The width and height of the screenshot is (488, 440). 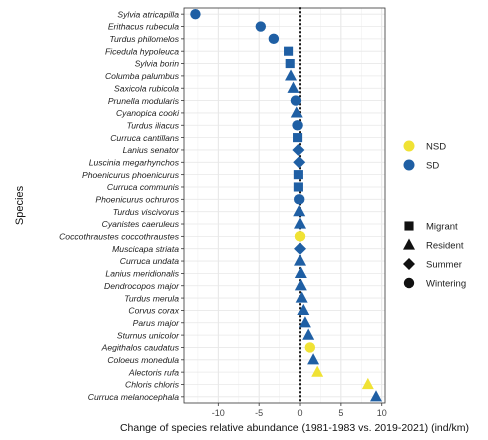 What do you see at coordinates (142, 76) in the screenshot?
I see `species-label: Columba palumbus` at bounding box center [142, 76].